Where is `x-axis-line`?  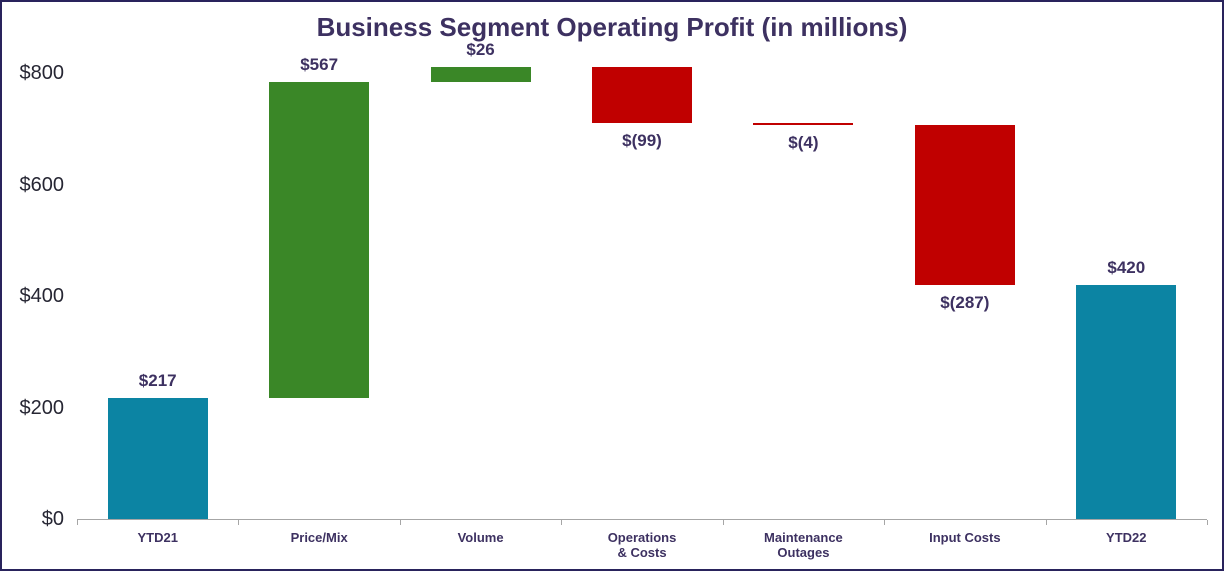
x-axis-line is located at coordinates (642, 519).